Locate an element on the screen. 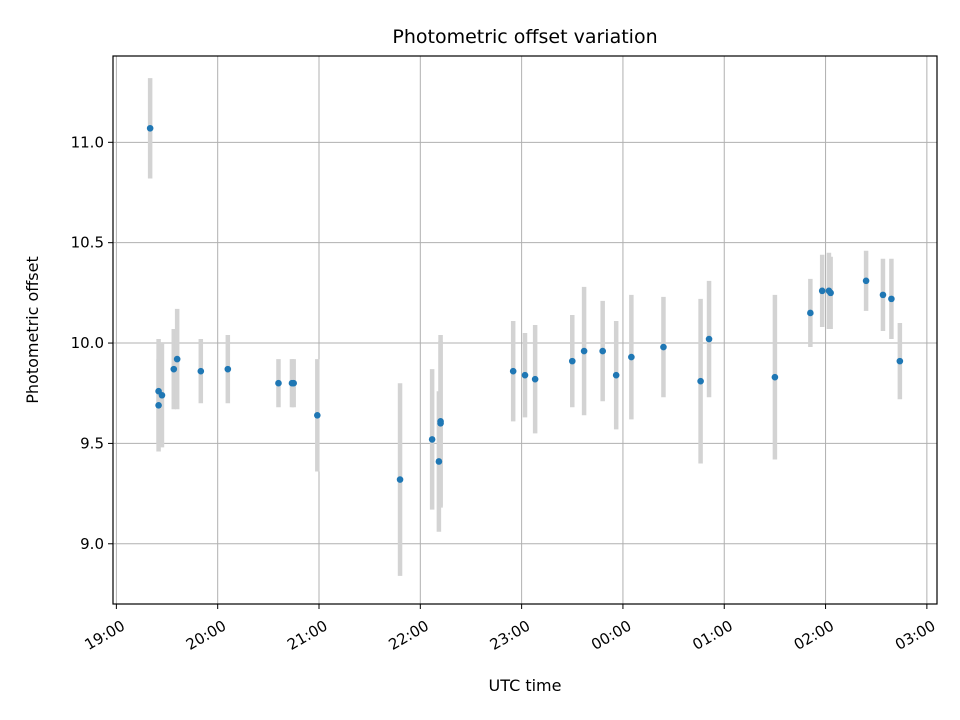  y-axis-label: Photometric offset is located at coordinates (32, 330).